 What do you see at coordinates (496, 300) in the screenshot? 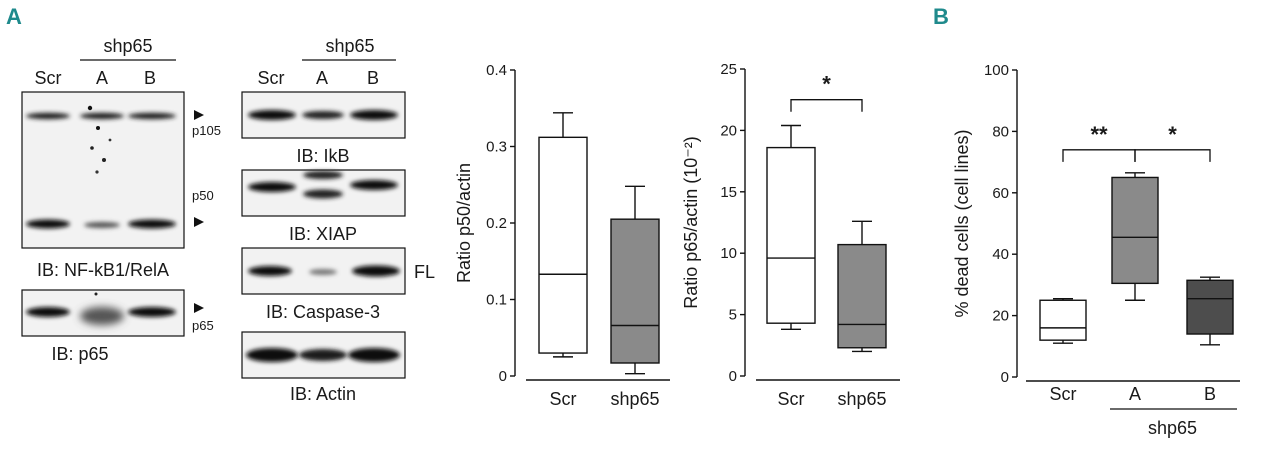
I see `y-tick-label: 0.1` at bounding box center [496, 300].